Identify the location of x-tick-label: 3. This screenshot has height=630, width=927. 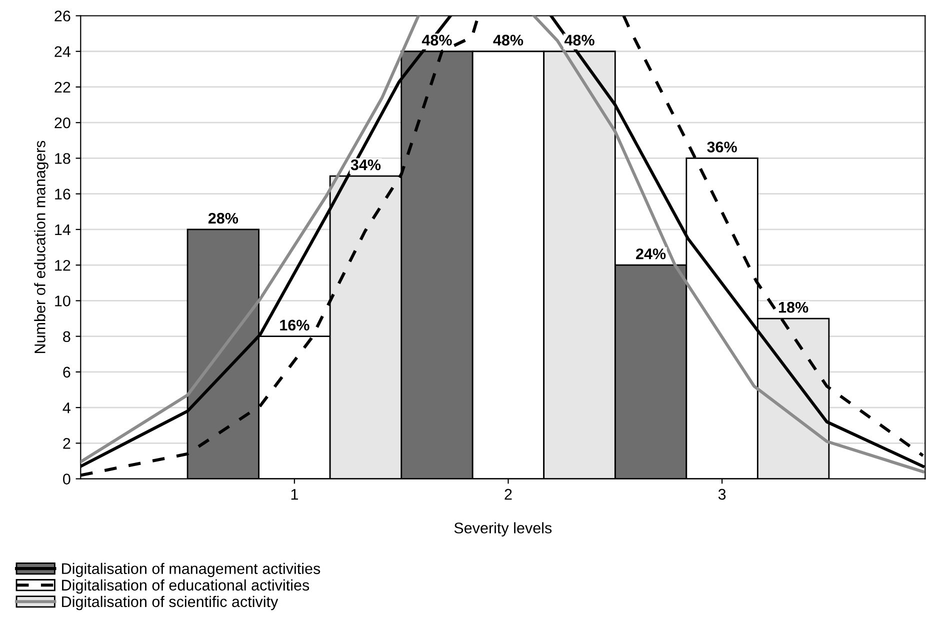
(722, 494).